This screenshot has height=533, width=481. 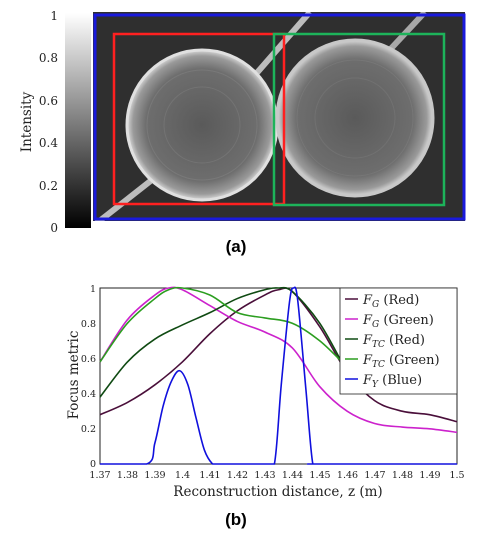 What do you see at coordinates (359, 119) in the screenshot?
I see `box-green` at bounding box center [359, 119].